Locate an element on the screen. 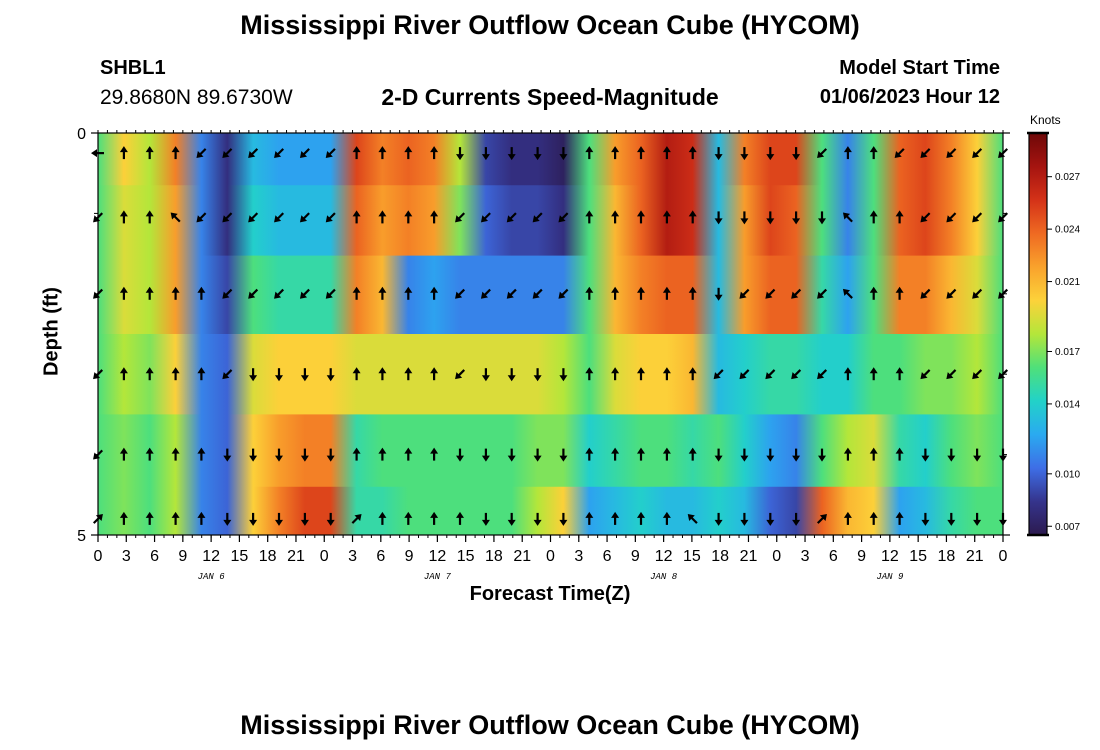  colorbar-tick-label: 0.014 is located at coordinates (1067, 404).